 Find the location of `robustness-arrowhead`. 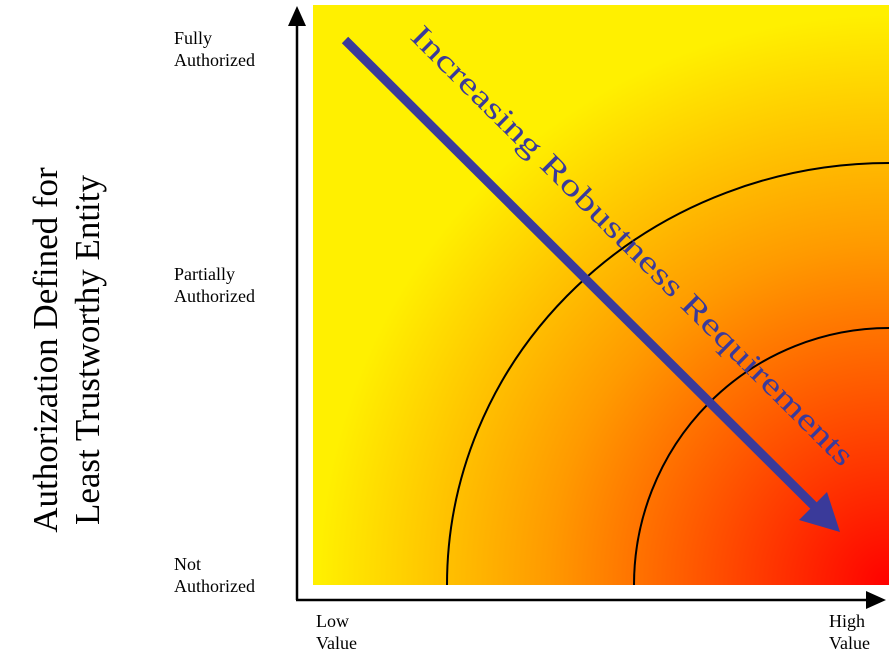

robustness-arrowhead is located at coordinates (819, 512).